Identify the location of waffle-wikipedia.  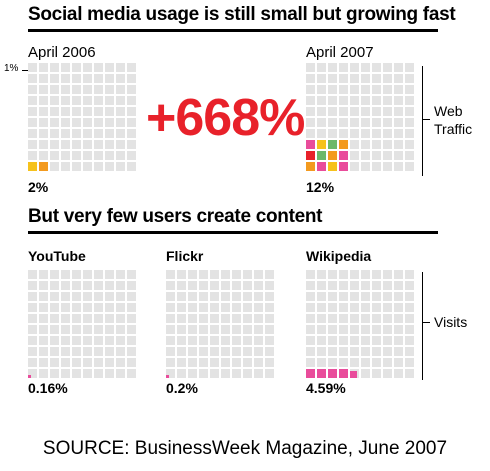
(360, 326).